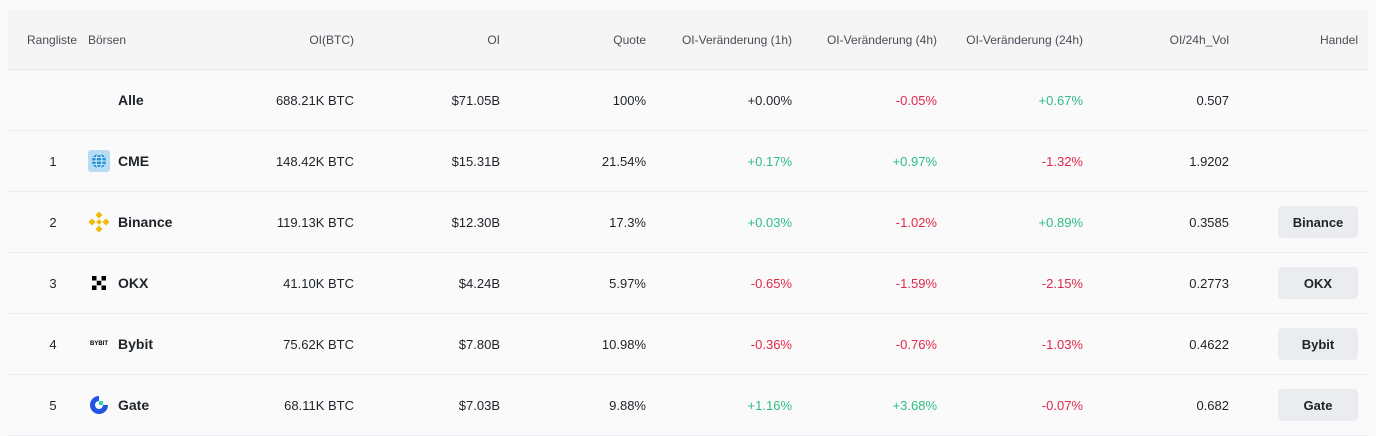  I want to click on trade-button-gate: Gate, so click(1318, 405).